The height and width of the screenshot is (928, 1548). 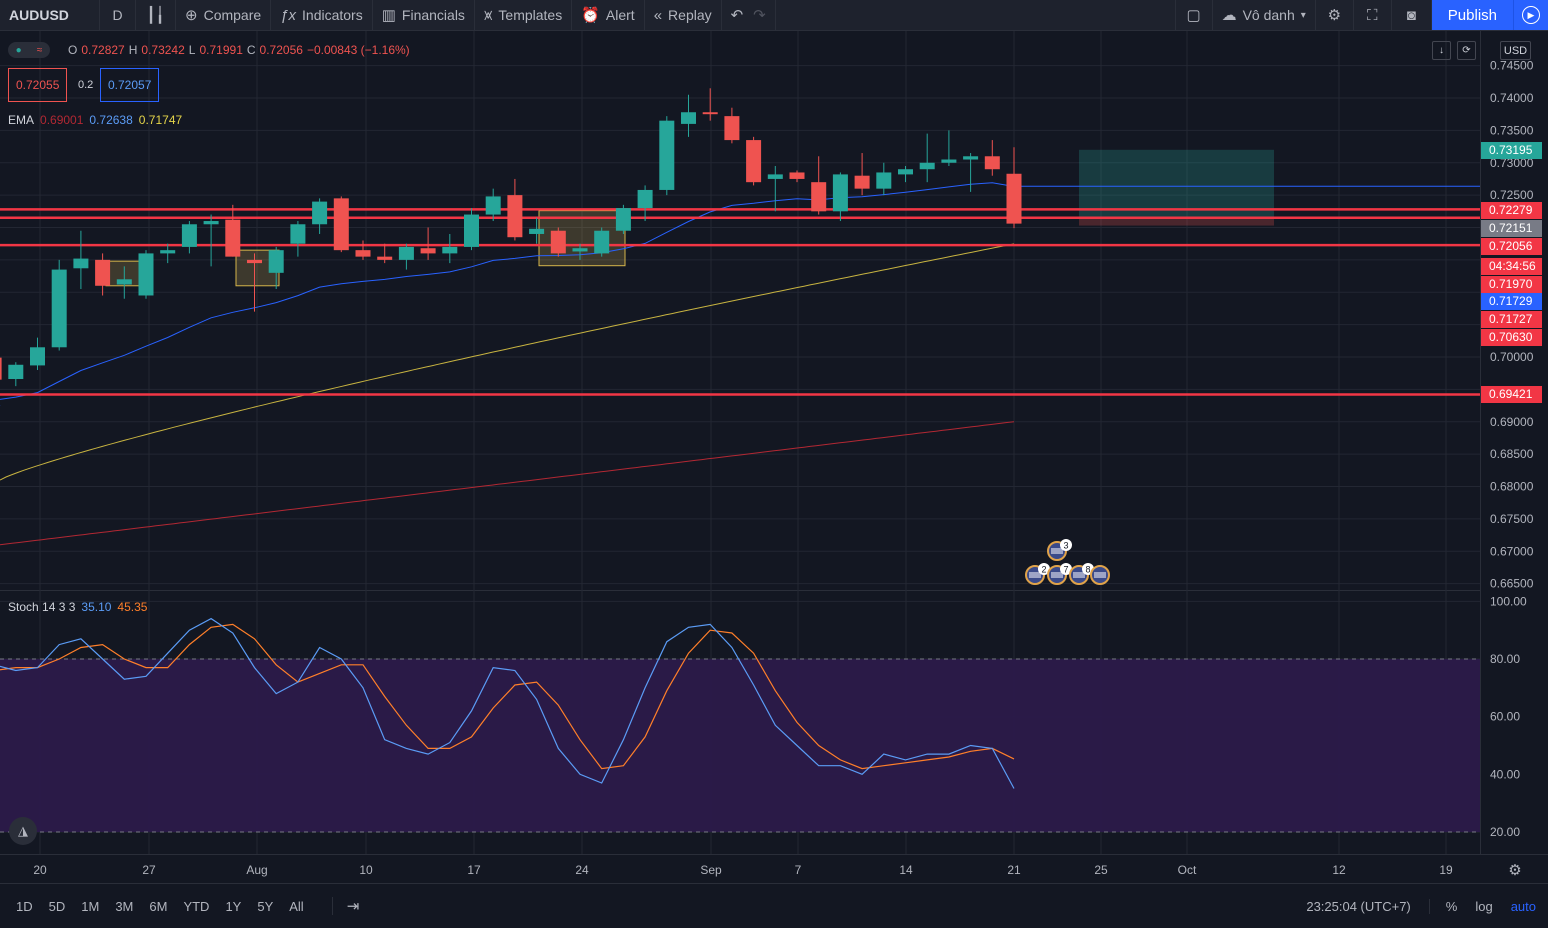 What do you see at coordinates (1523, 906) in the screenshot?
I see `auto-toggle: auto` at bounding box center [1523, 906].